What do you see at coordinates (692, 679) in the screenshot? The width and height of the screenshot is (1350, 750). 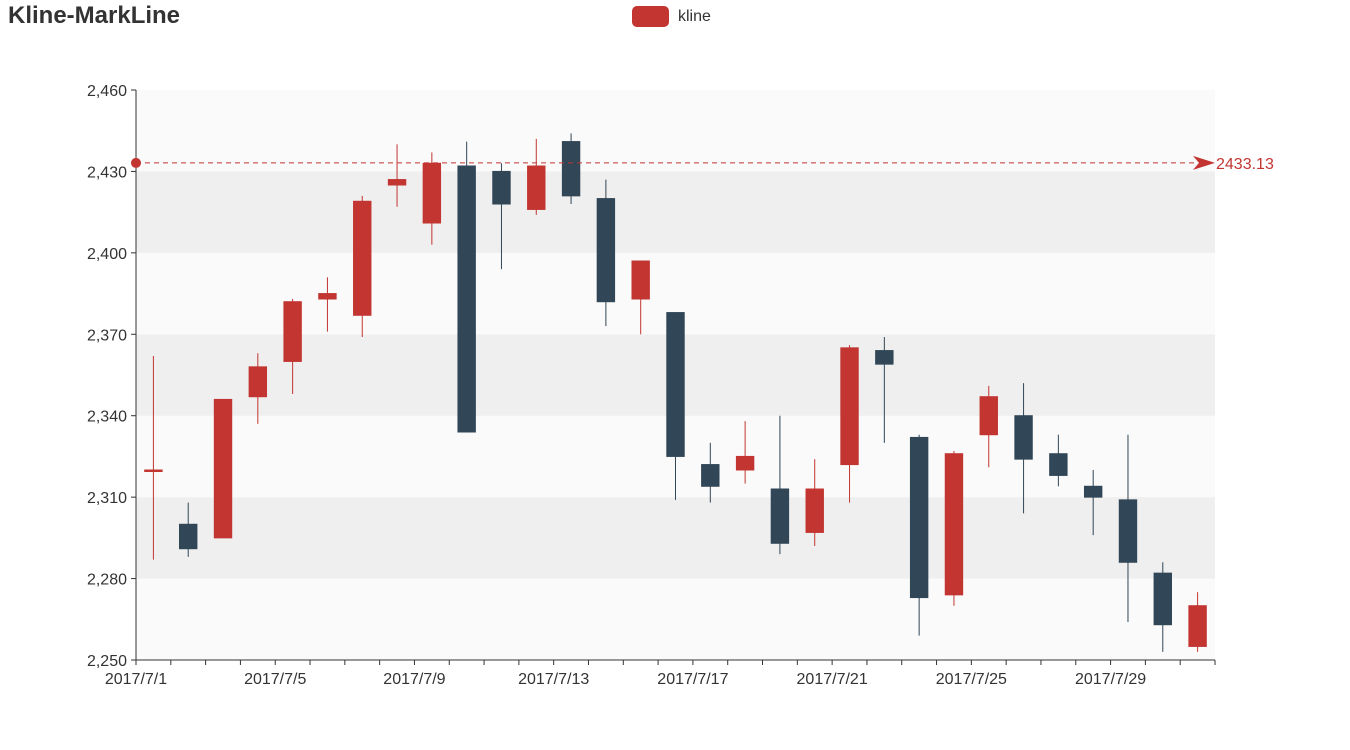 I see `x-tick-label: 2017/7/17` at bounding box center [692, 679].